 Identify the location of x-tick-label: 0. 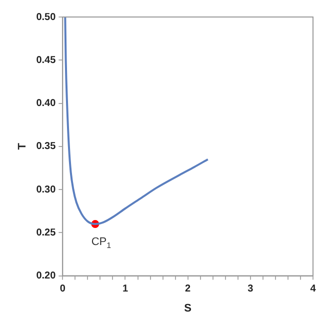
(63, 289).